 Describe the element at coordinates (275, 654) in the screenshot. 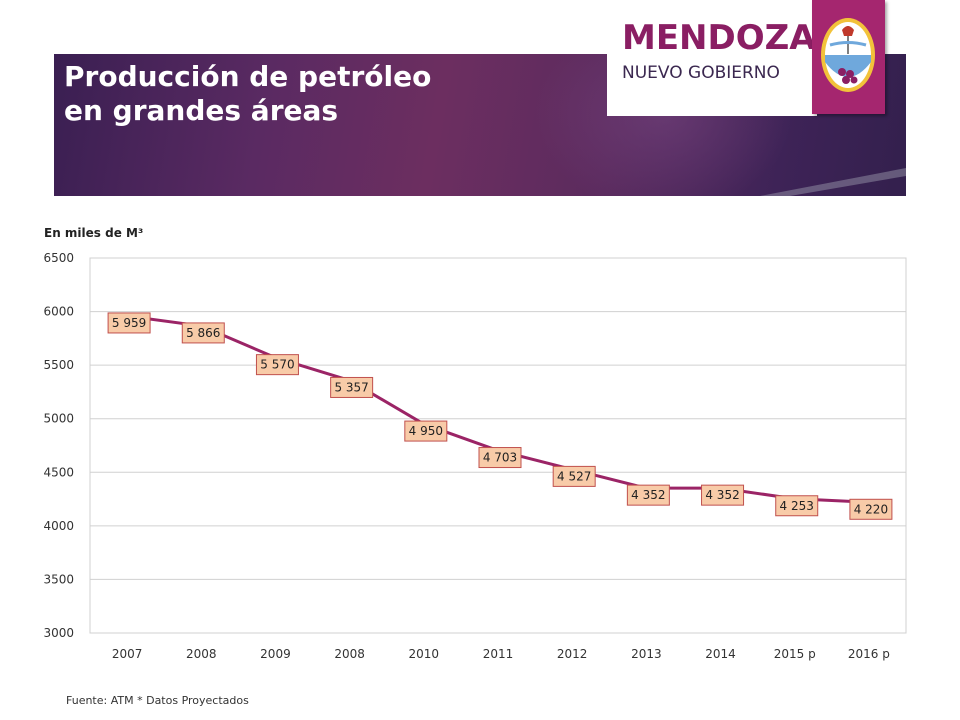

I see `x-tick-label: 2009` at that location.